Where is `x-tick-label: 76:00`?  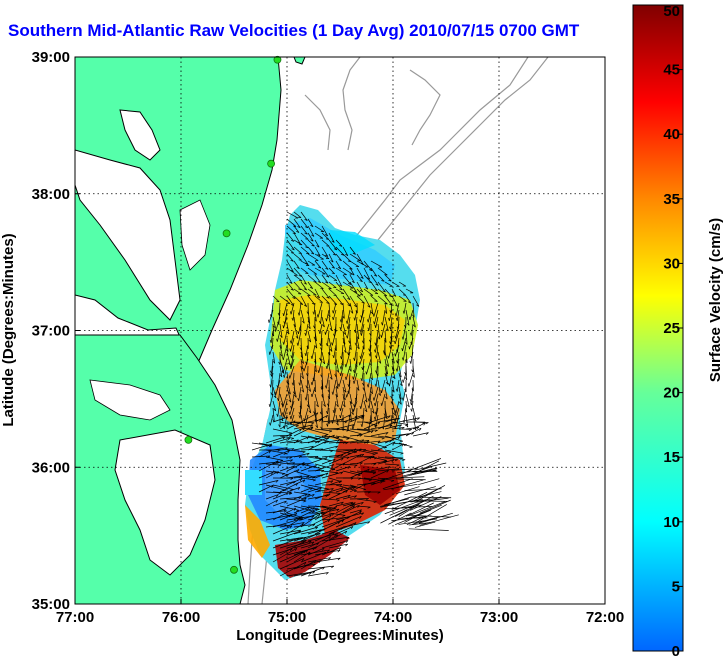 x-tick-label: 76:00 is located at coordinates (181, 617).